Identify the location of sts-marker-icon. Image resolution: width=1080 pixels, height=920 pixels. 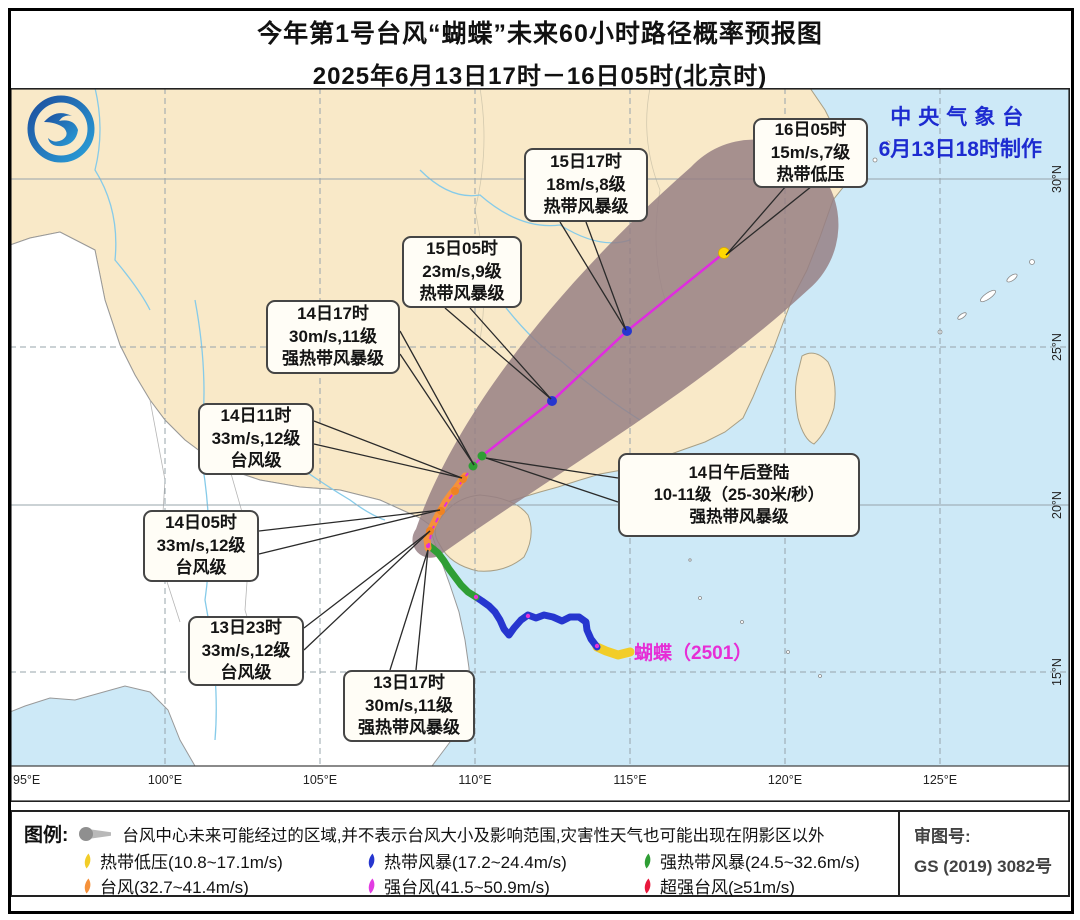
(647, 860).